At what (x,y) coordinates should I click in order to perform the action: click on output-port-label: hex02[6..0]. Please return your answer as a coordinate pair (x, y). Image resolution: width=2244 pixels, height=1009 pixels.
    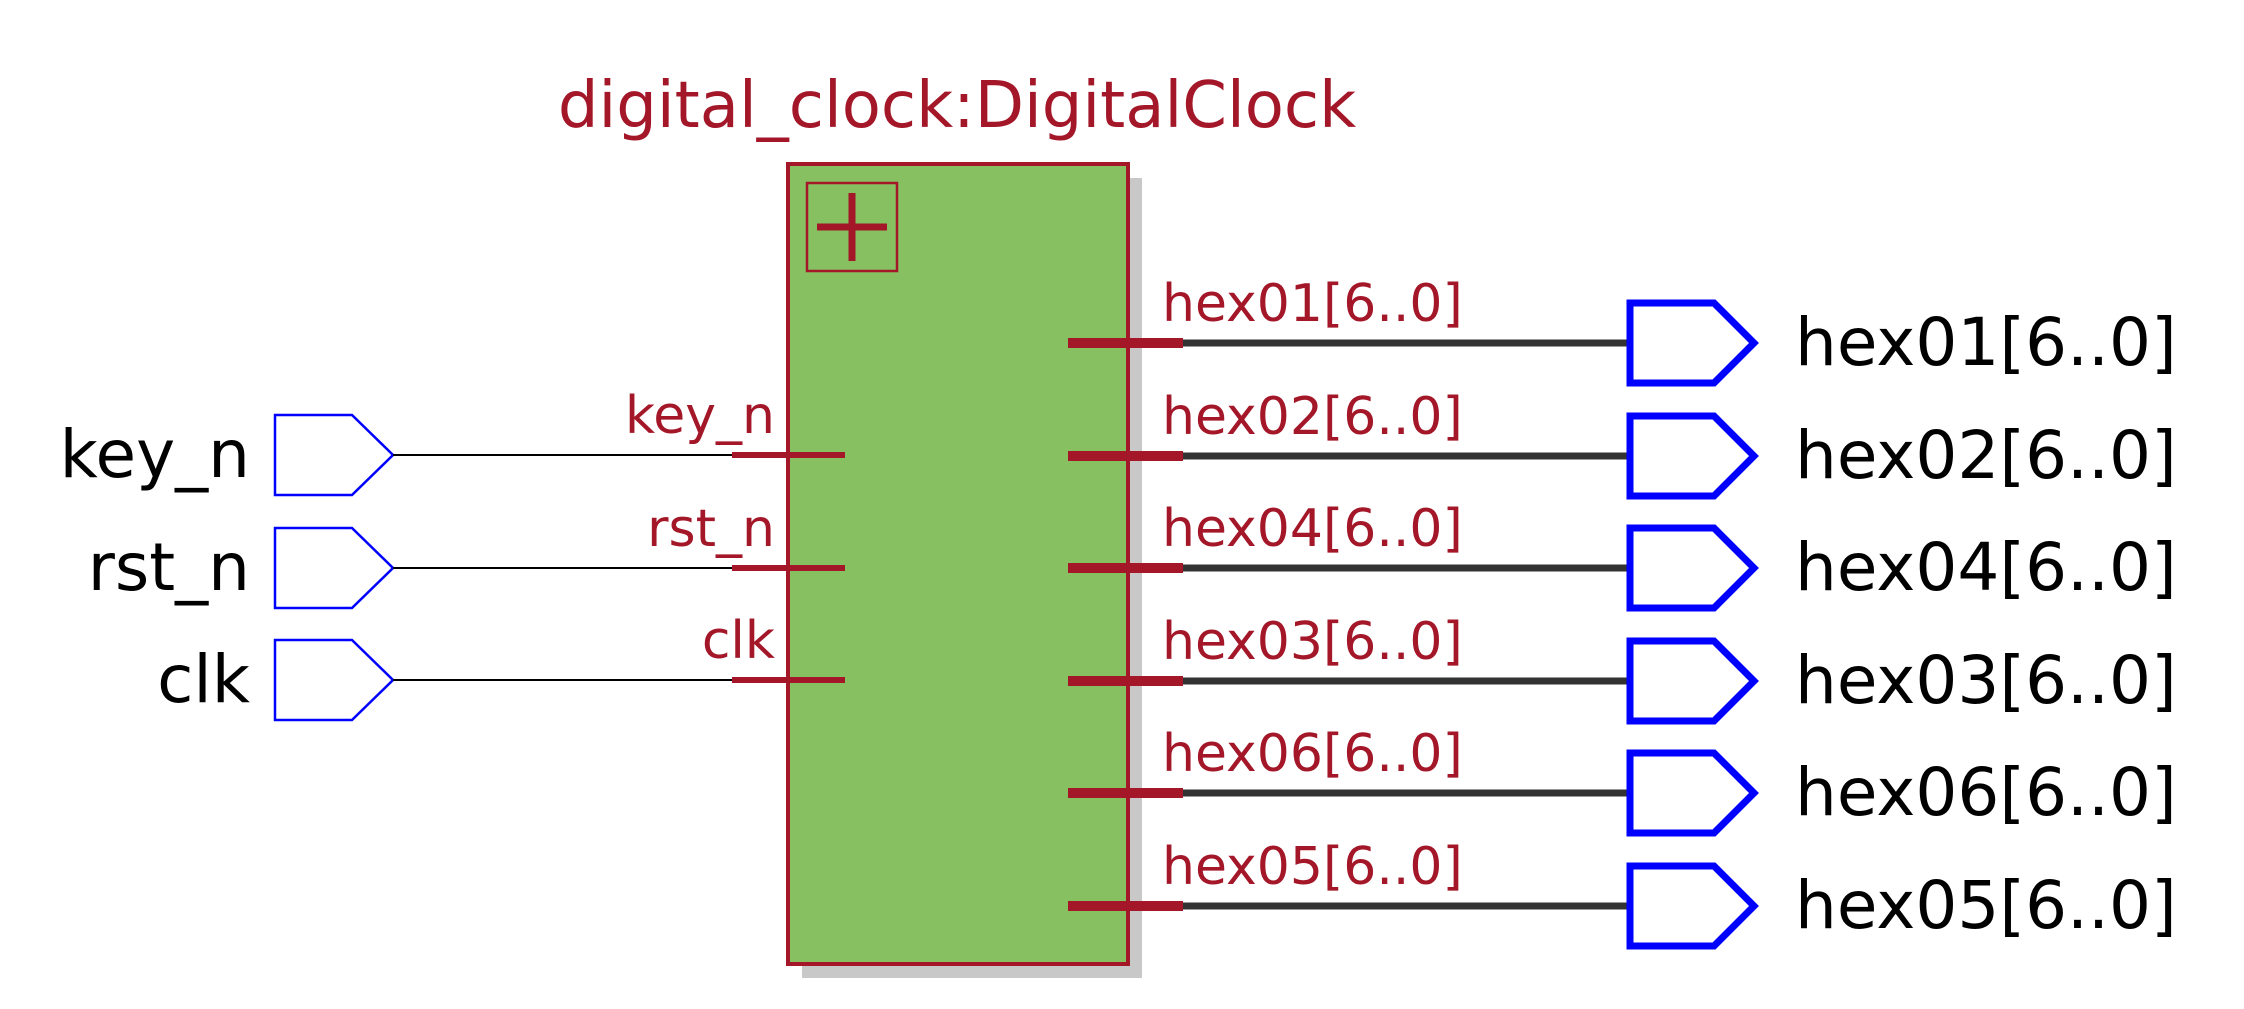
    Looking at the image, I should click on (1312, 417).